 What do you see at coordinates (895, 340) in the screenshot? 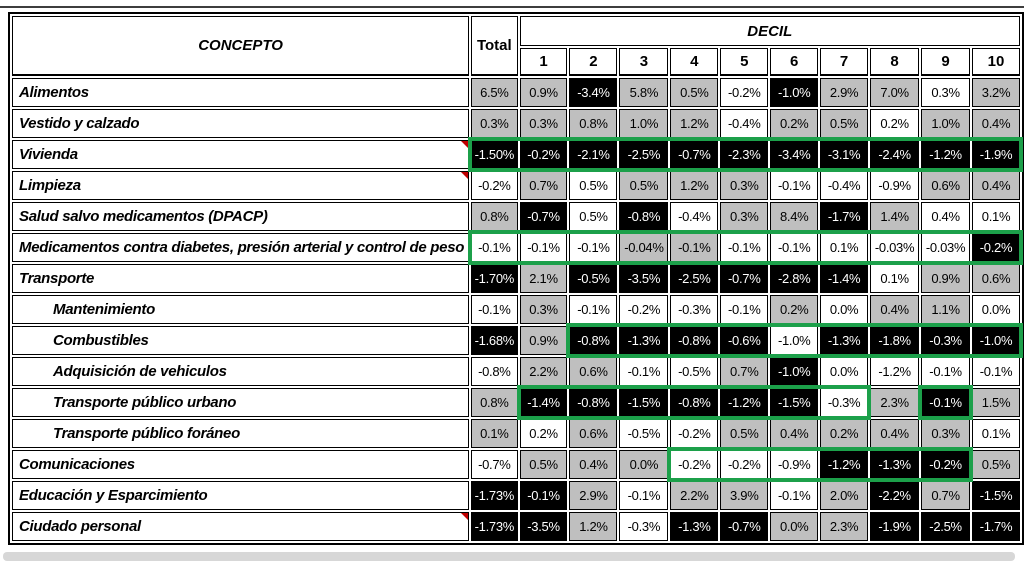
I see `decil-cell: -1.8%` at bounding box center [895, 340].